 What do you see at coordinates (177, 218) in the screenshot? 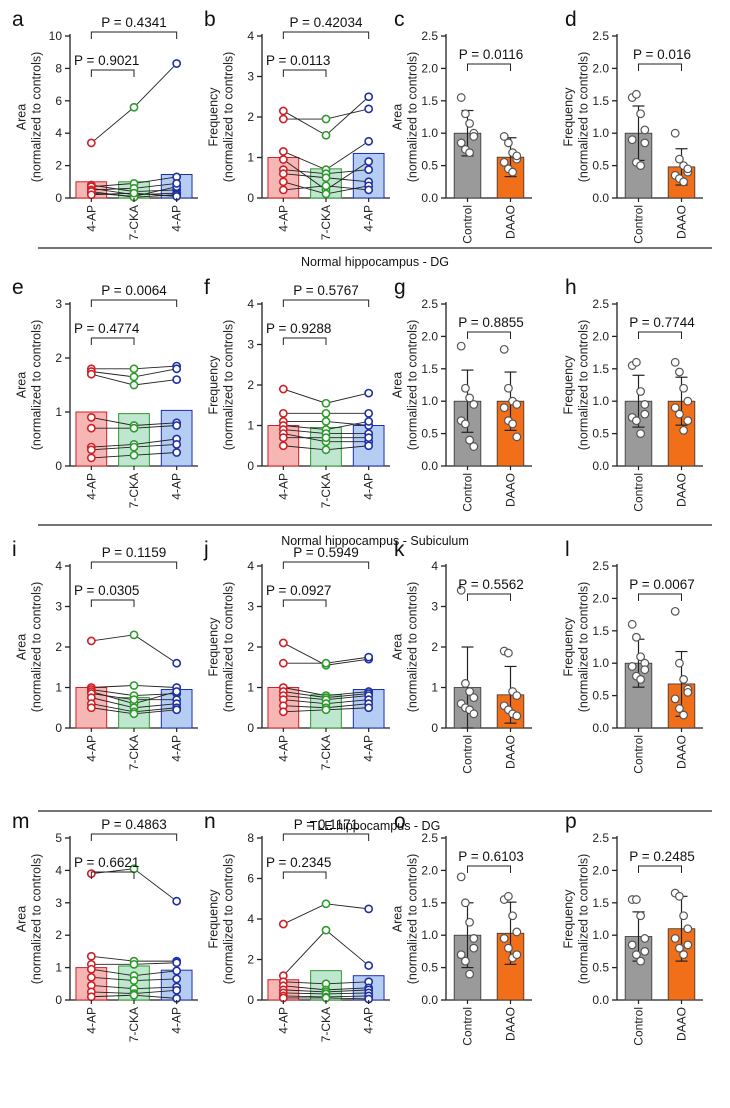
I see `x-tick-label-a-2: 4-AP` at bounding box center [177, 218].